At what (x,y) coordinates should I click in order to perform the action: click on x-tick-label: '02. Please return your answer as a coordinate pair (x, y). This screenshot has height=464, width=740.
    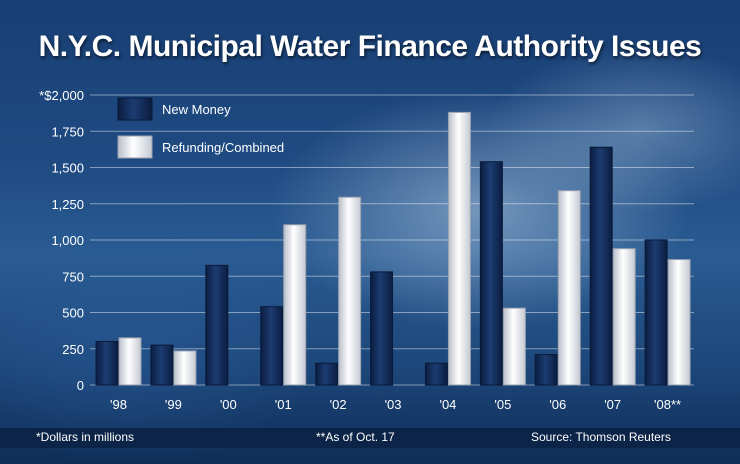
    Looking at the image, I should click on (338, 404).